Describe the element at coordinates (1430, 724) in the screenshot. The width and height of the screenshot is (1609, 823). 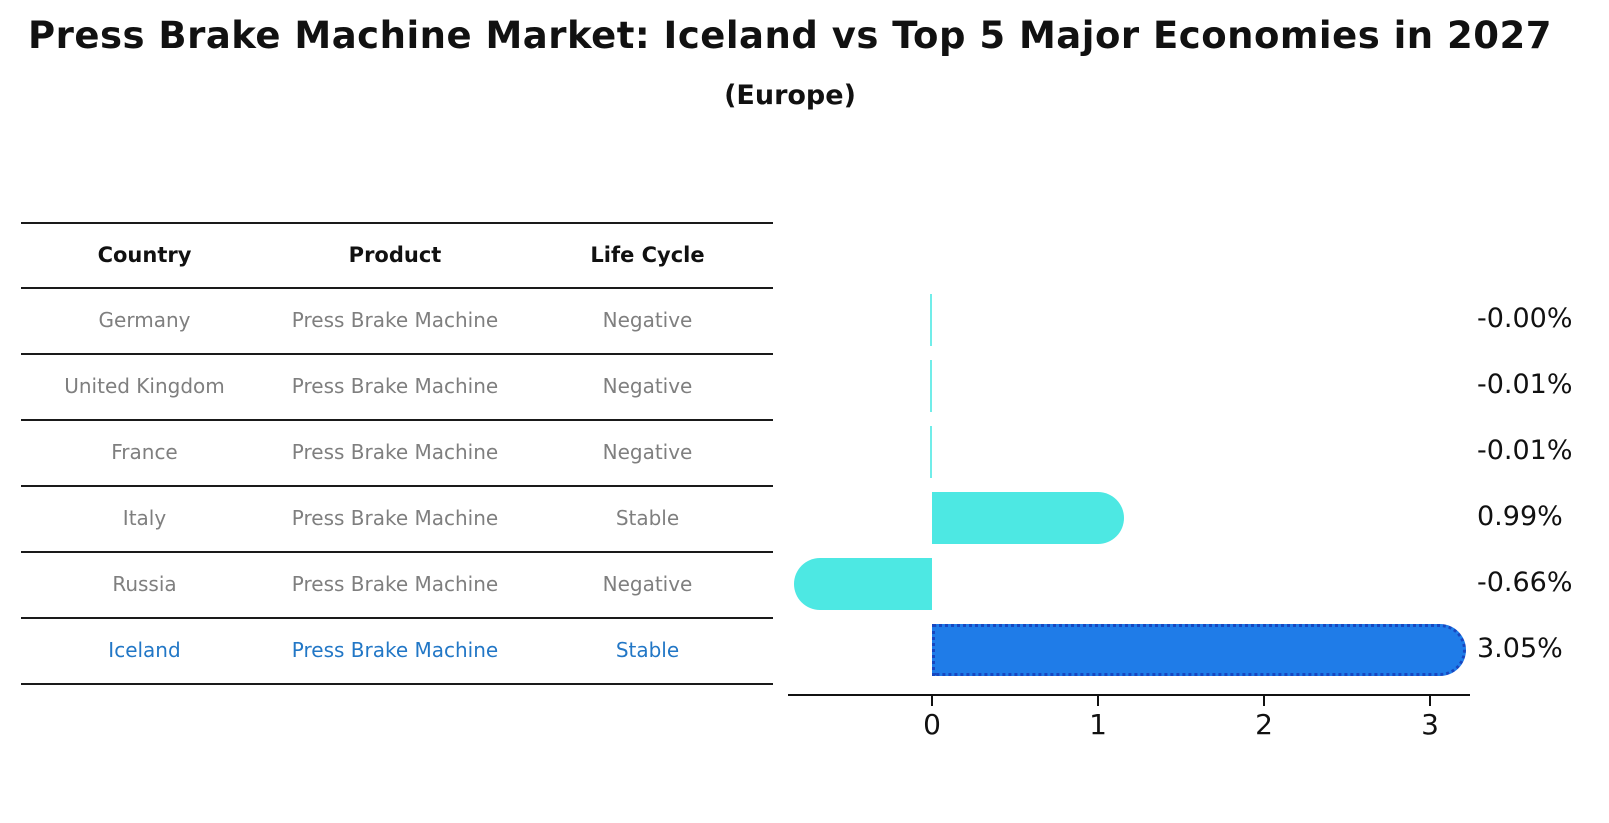
I see `x-axis-tick-label: 3` at that location.